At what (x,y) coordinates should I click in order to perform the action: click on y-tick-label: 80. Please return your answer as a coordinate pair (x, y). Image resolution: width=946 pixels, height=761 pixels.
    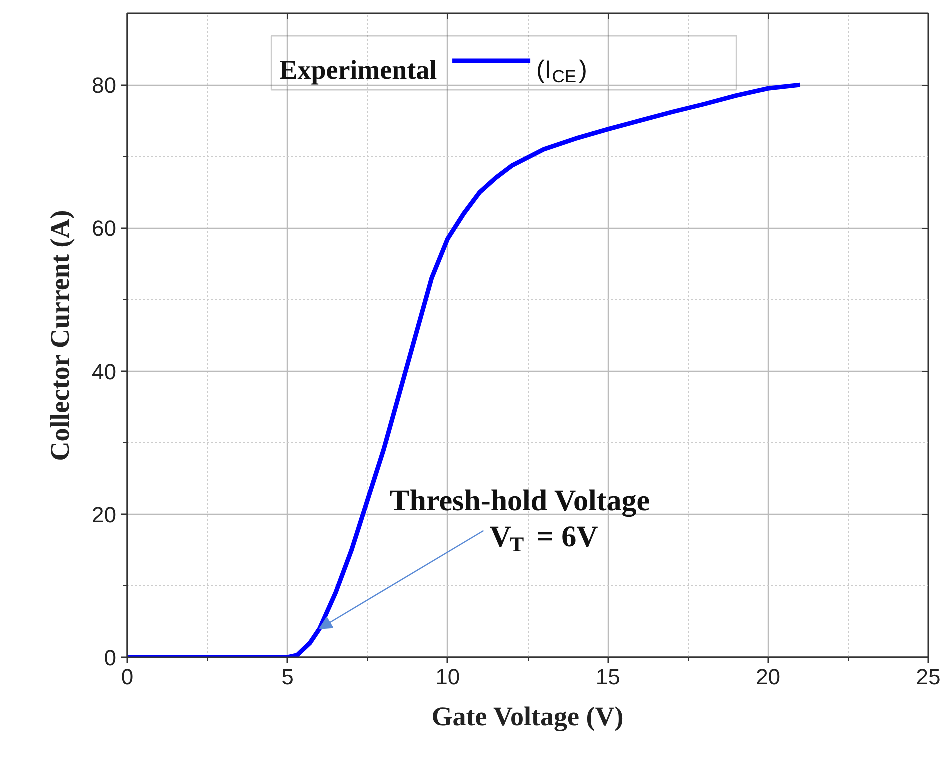
    Looking at the image, I should click on (104, 85).